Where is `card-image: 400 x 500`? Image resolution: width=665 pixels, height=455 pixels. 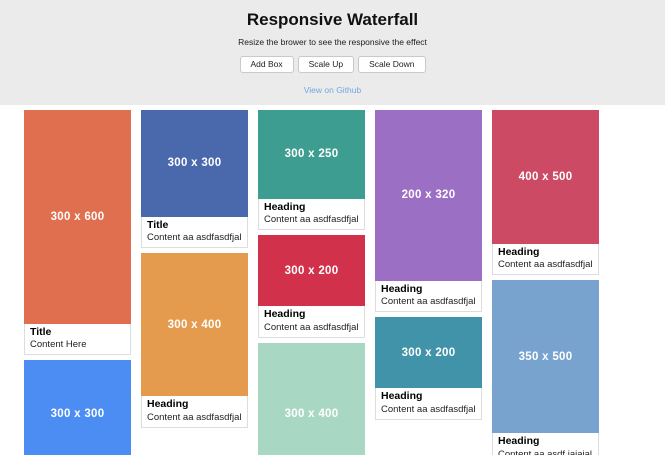 card-image: 400 x 500 is located at coordinates (545, 176).